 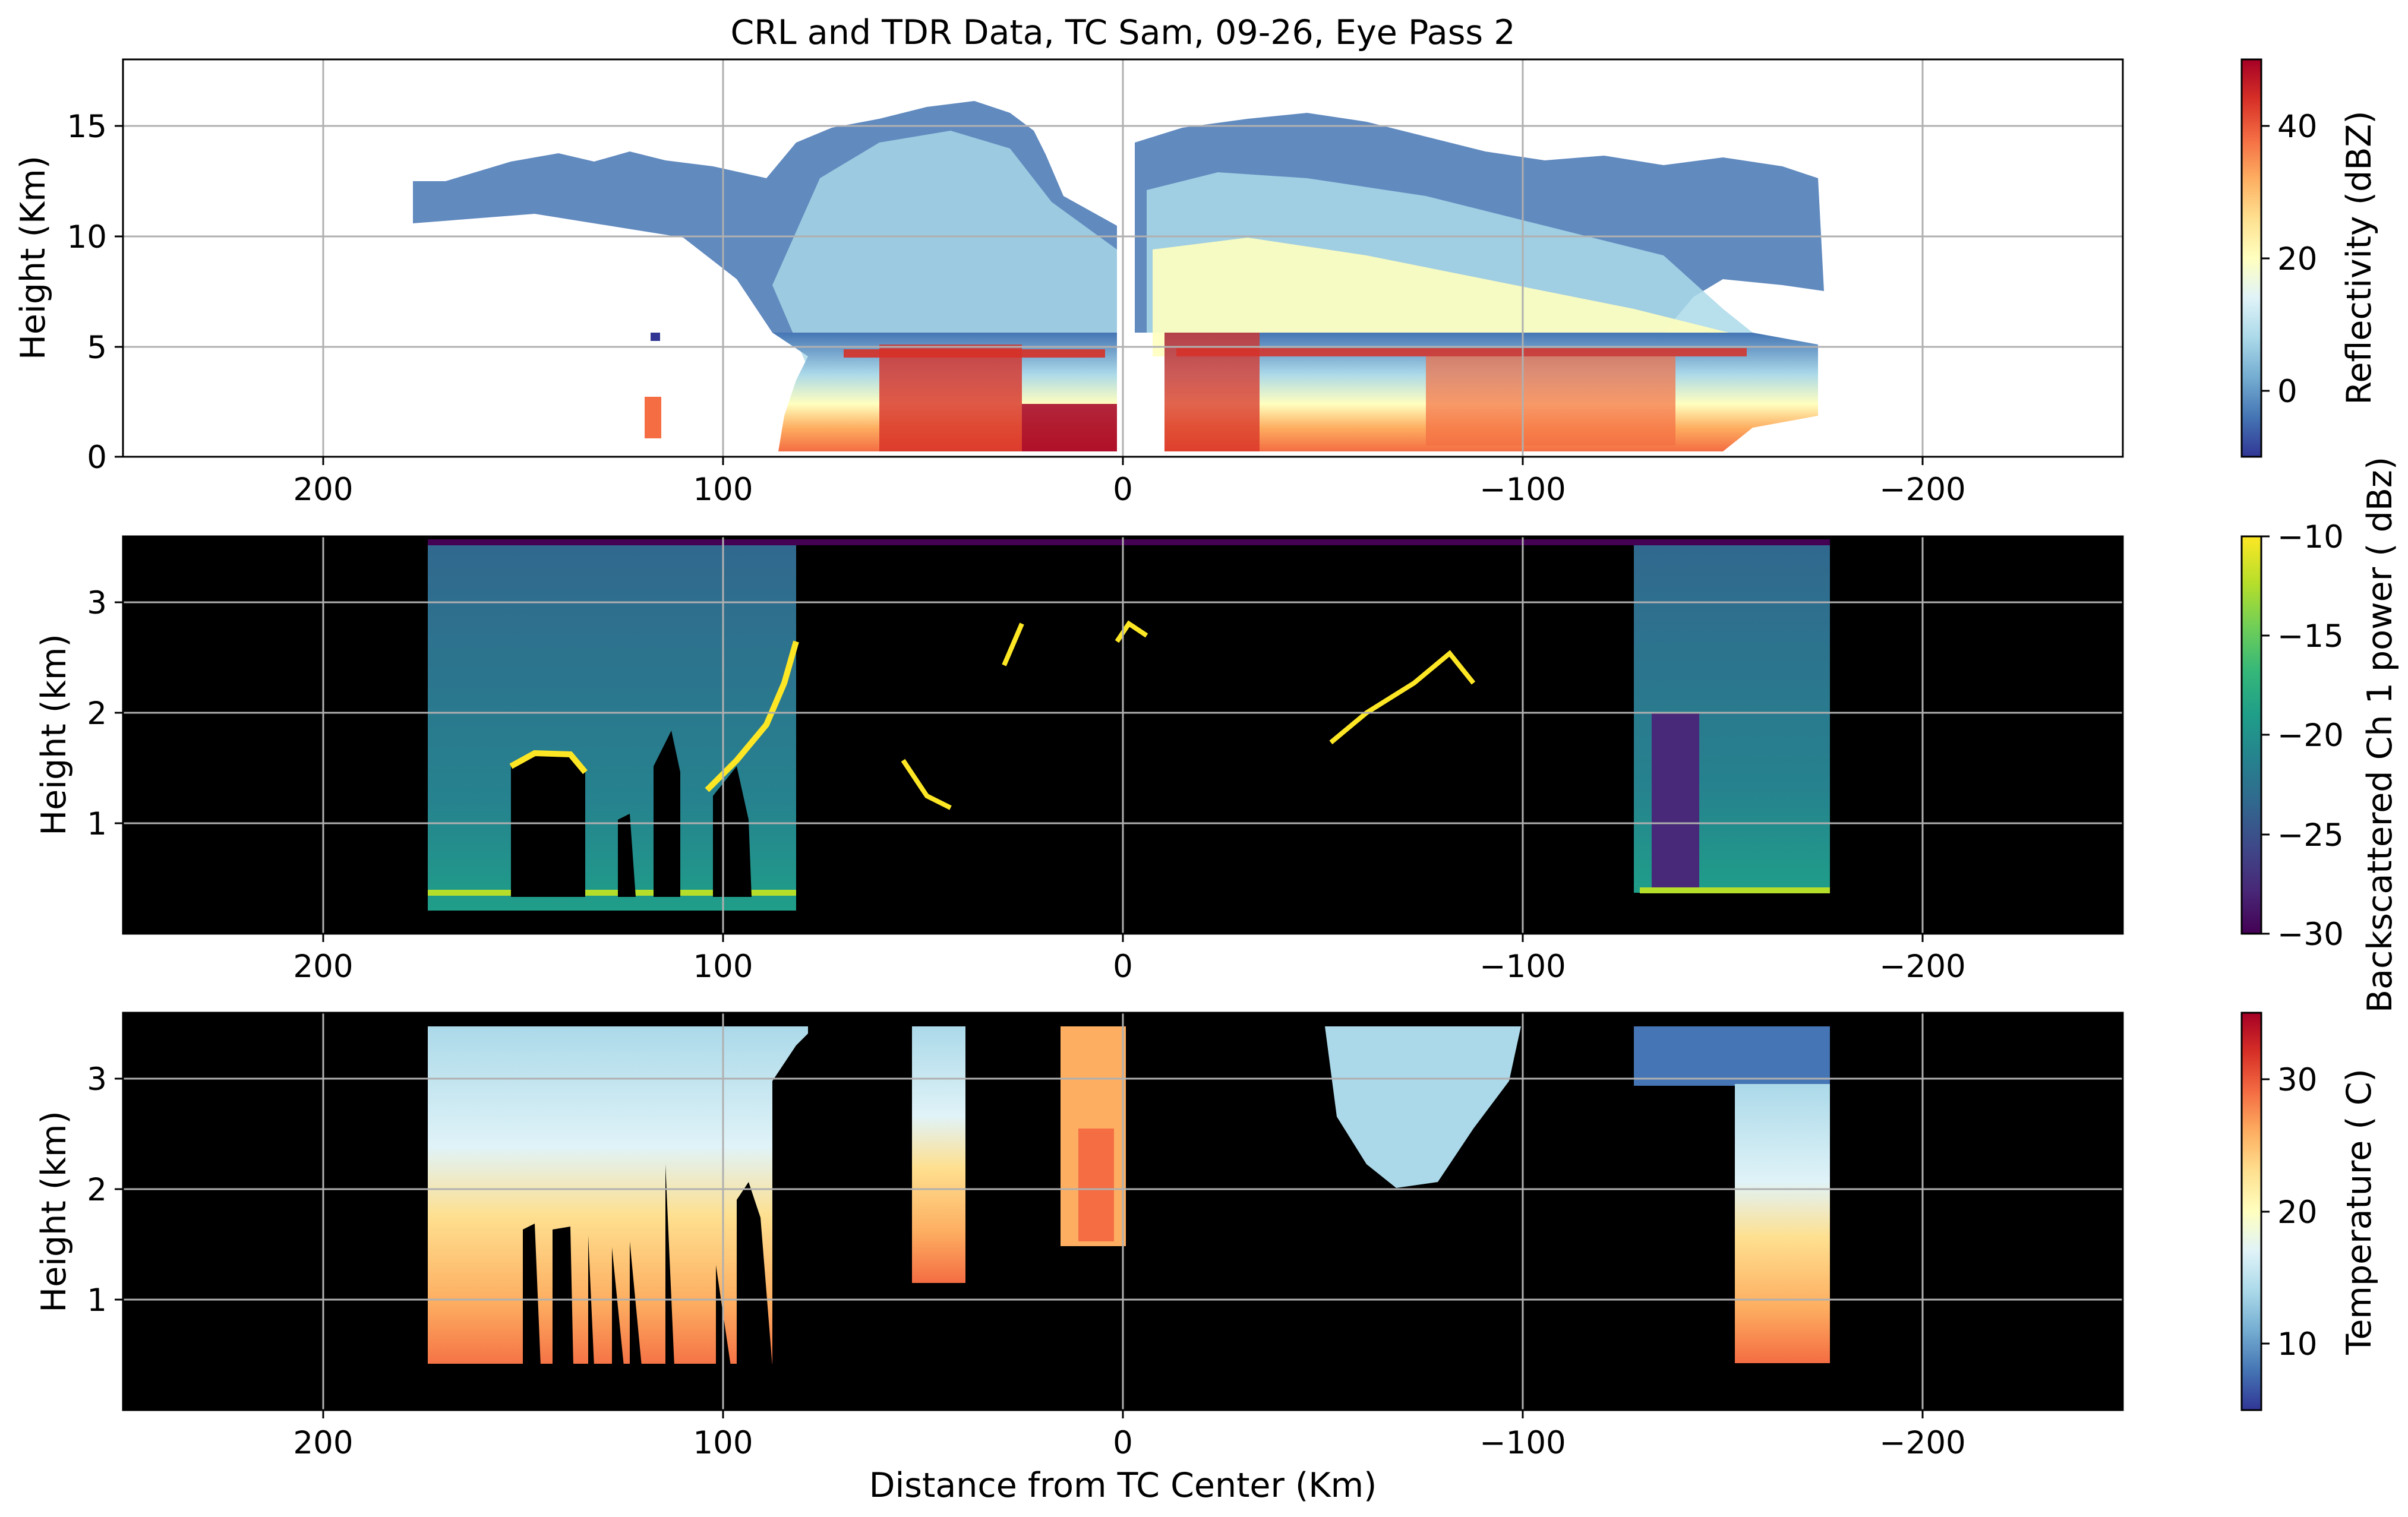 I want to click on y-tick-label: 0, so click(x=97, y=458).